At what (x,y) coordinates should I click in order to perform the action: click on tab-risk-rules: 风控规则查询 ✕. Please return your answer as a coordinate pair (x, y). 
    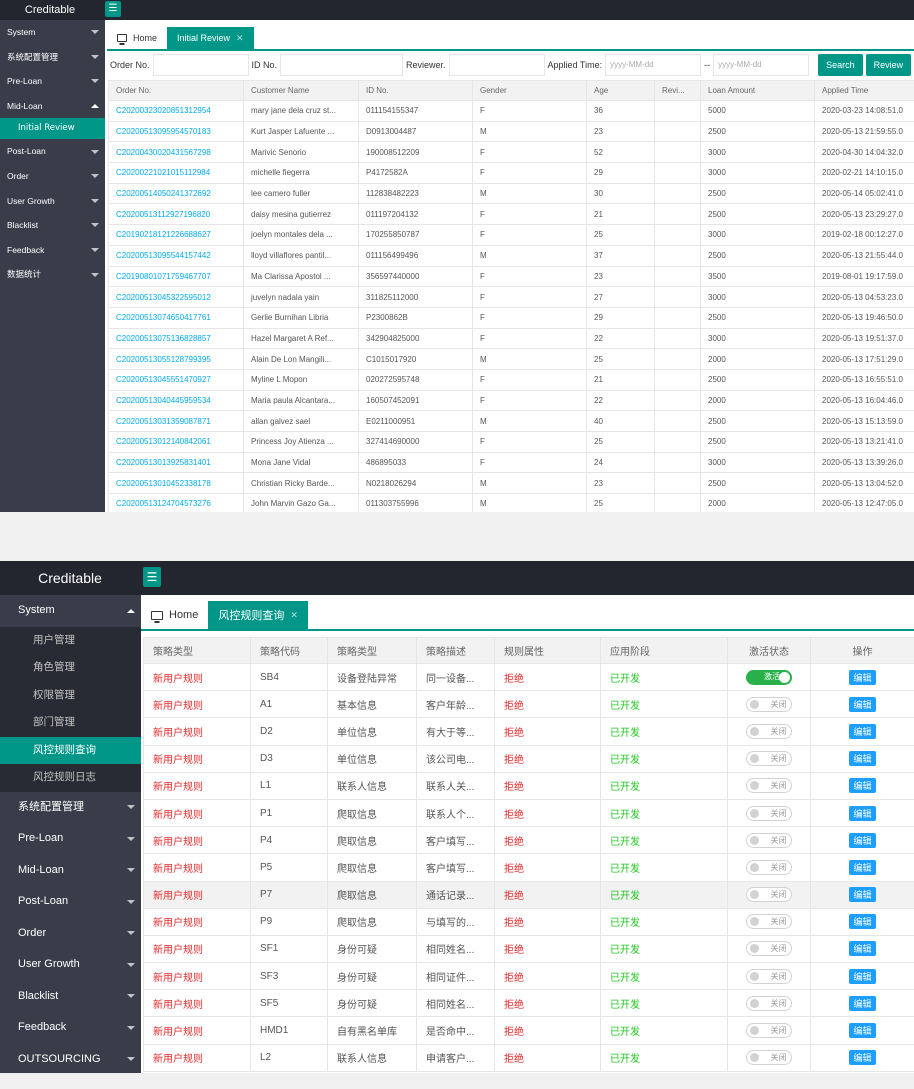
    Looking at the image, I should click on (258, 615).